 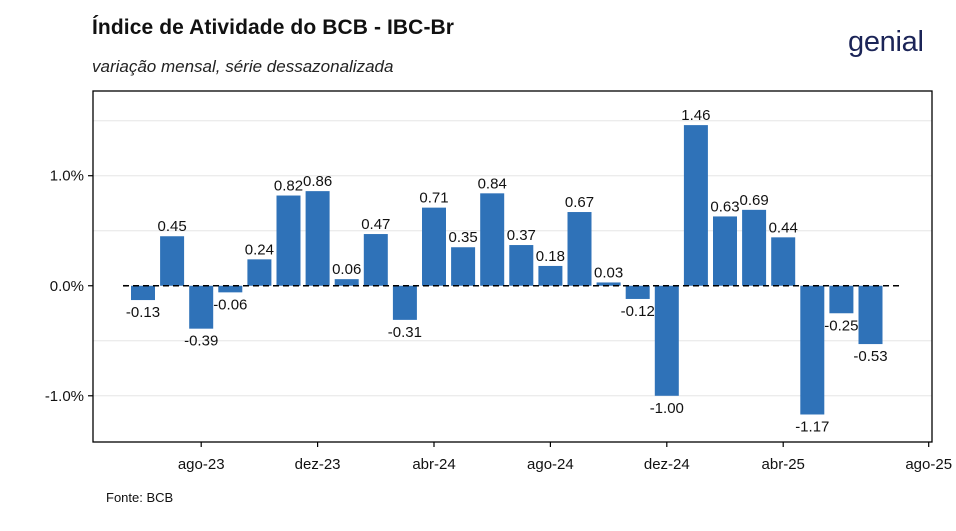 I want to click on data-label: 0.63, so click(x=724, y=206).